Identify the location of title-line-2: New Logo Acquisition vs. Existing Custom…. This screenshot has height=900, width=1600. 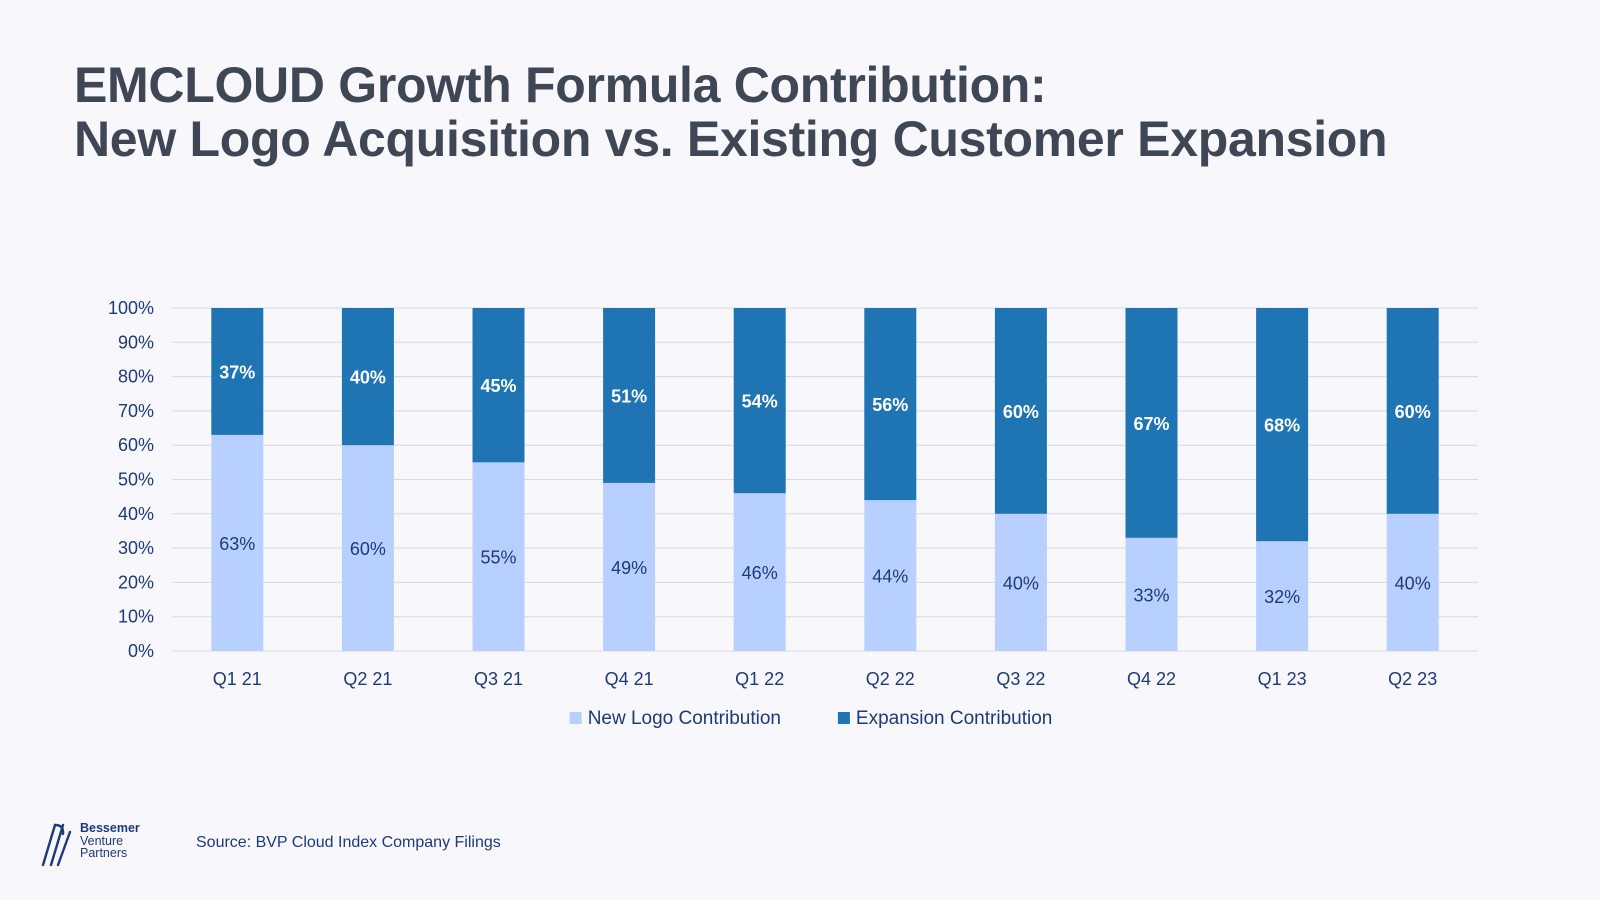
(731, 139).